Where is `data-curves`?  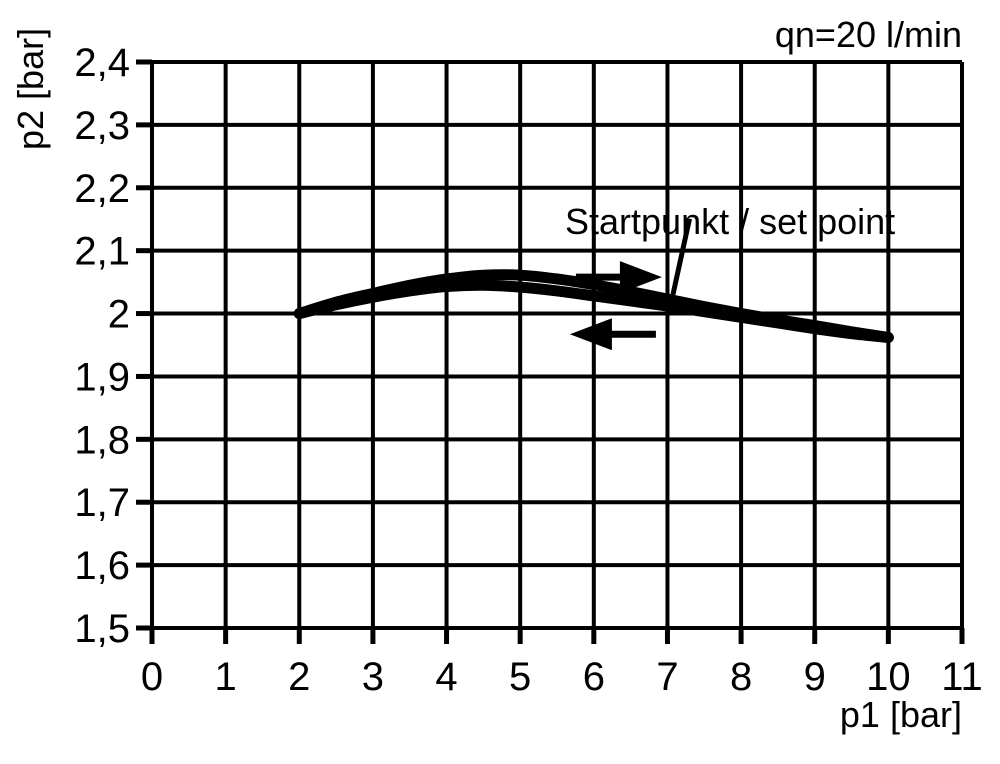
data-curves is located at coordinates (593, 306).